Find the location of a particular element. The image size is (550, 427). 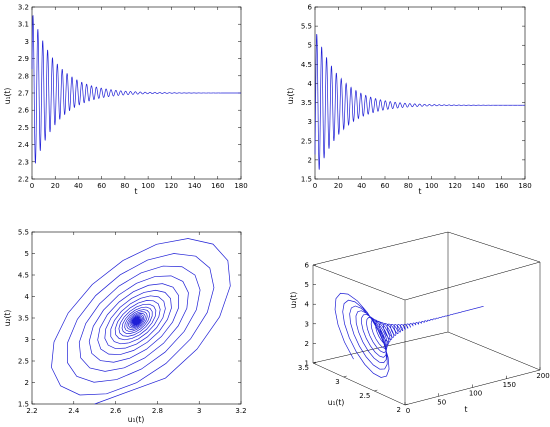

y-axis-label: u₁(t) is located at coordinates (7, 96).